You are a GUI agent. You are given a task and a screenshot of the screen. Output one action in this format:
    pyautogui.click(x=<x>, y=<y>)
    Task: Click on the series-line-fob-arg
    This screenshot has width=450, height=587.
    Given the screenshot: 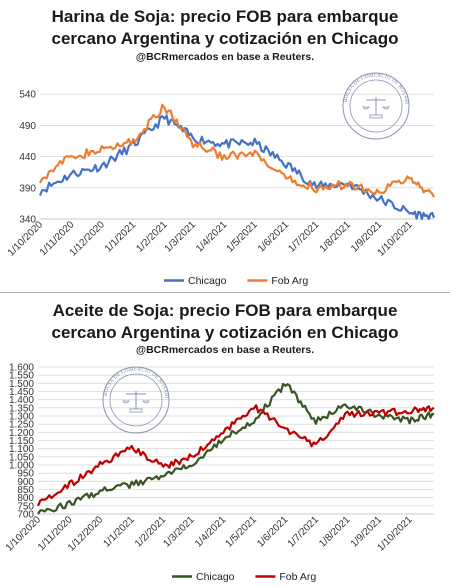 What is the action you would take?
    pyautogui.click(x=237, y=150)
    